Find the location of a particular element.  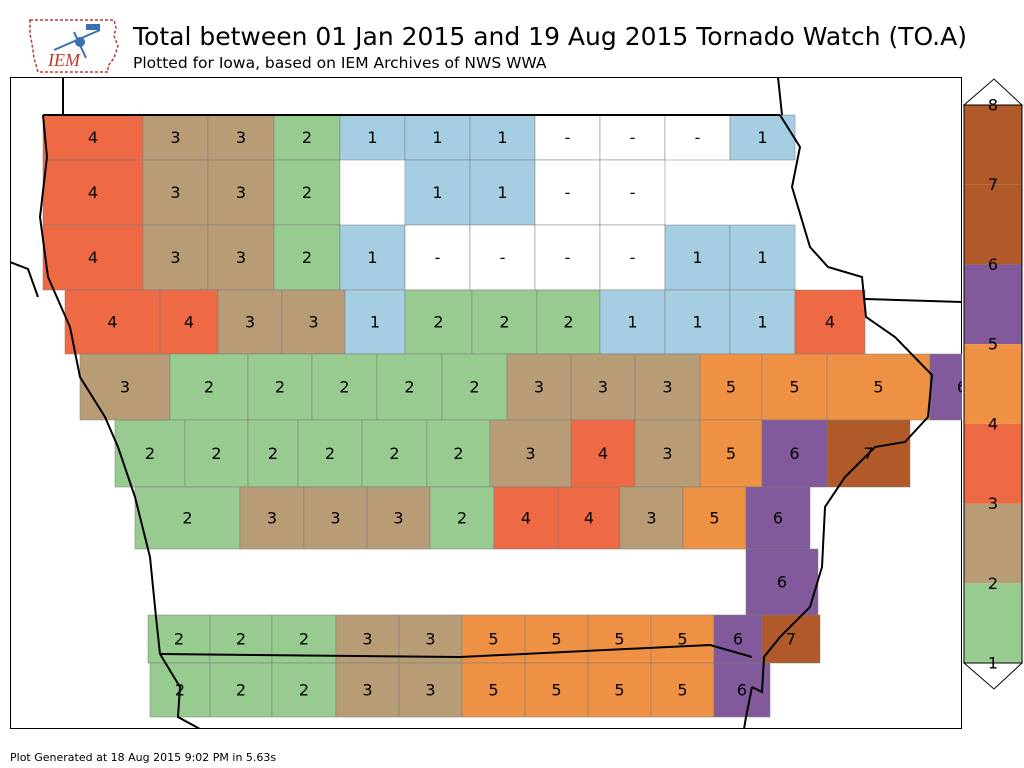

colorbar-legend: 1 2 3 4 5 6 7 8 is located at coordinates (993, 384).